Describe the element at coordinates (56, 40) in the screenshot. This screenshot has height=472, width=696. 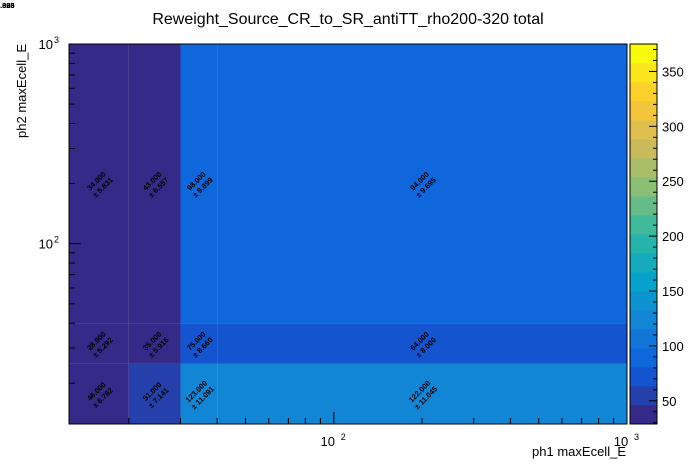
I see `y-tick-exponent: 3` at that location.